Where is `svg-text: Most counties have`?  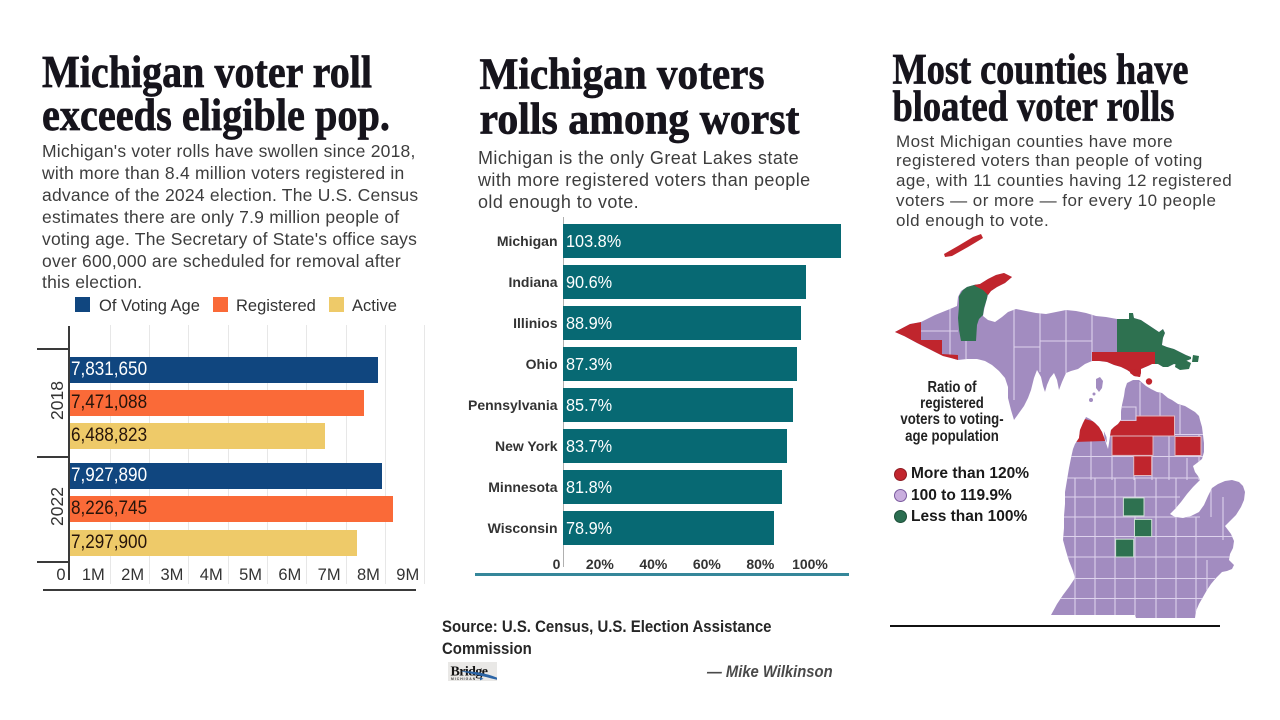 svg-text: Most counties have is located at coordinates (1041, 70).